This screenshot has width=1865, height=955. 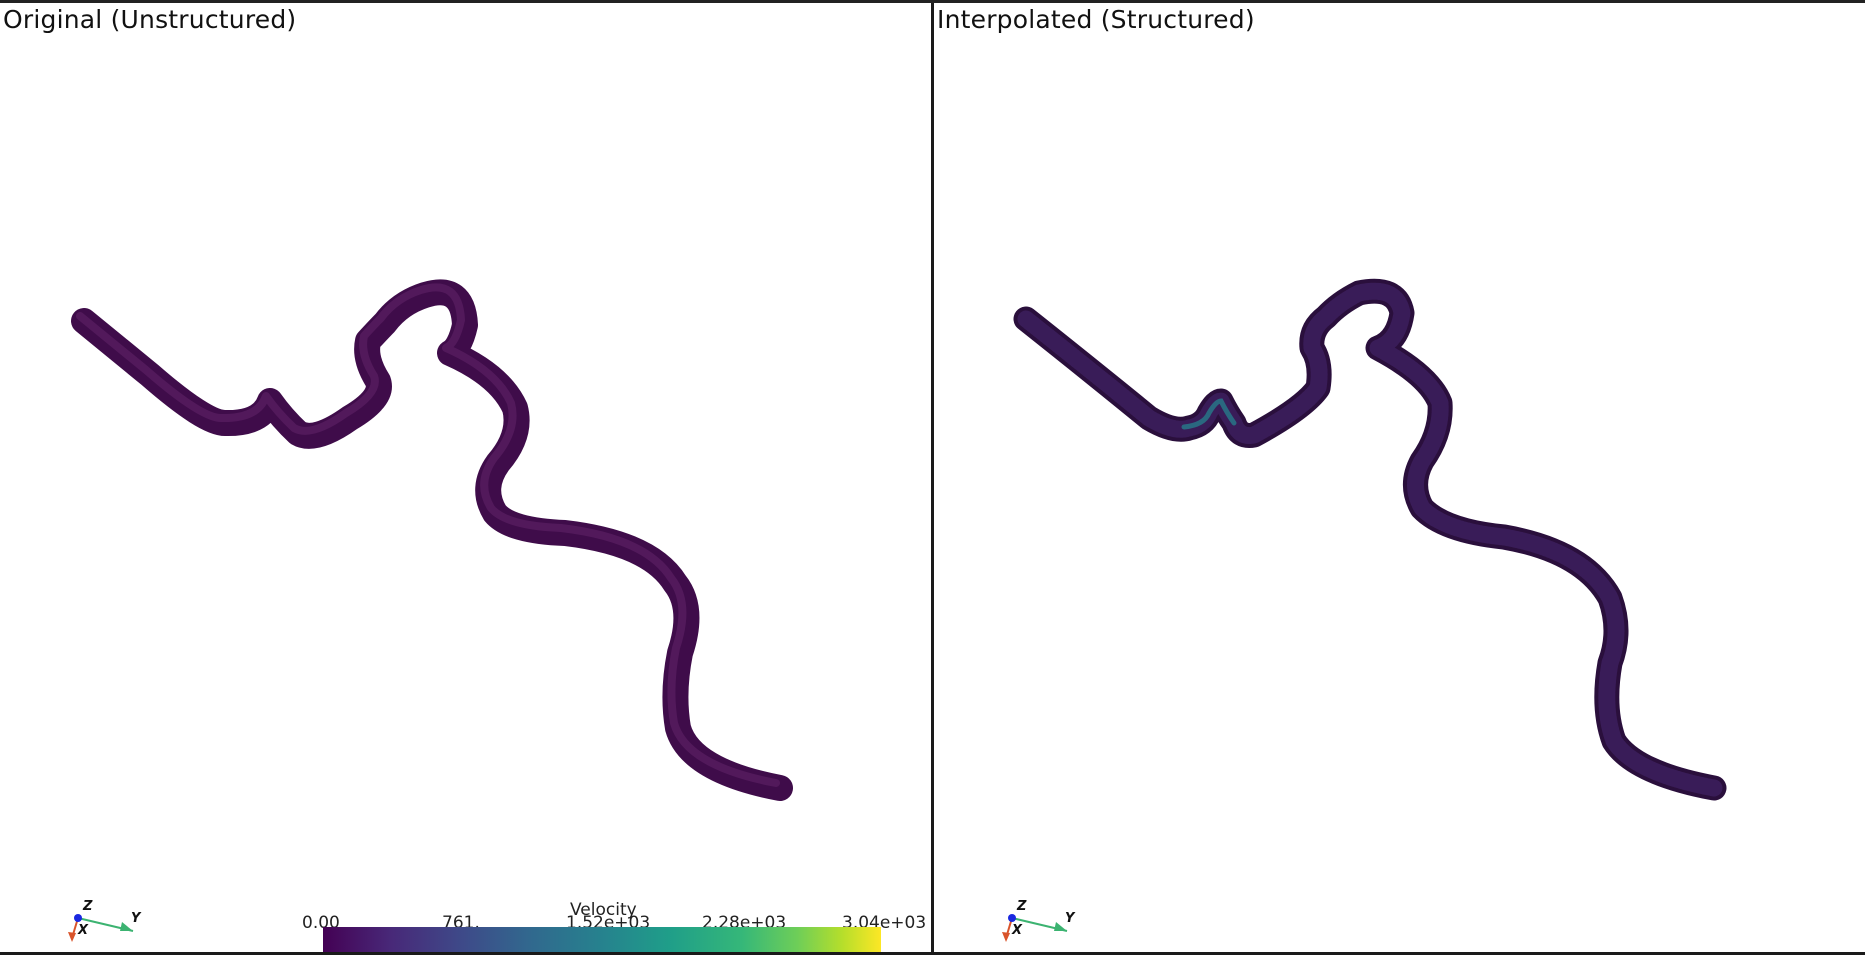 What do you see at coordinates (1096, 19) in the screenshot?
I see `interpolated-view-title: Interpolated (Structured)` at bounding box center [1096, 19].